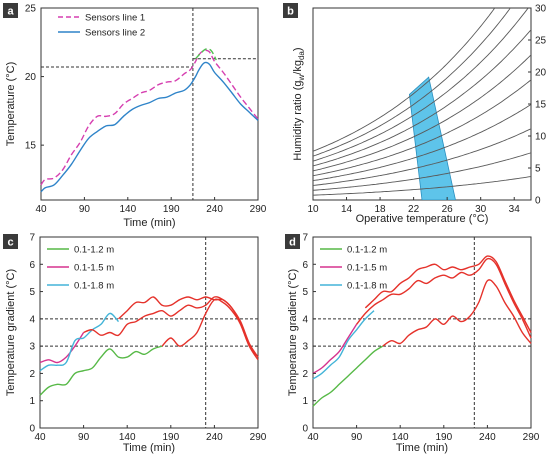 Image resolution: width=550 pixels, height=460 pixels. Describe the element at coordinates (541, 9) in the screenshot. I see `y-tick-label: 30` at that location.